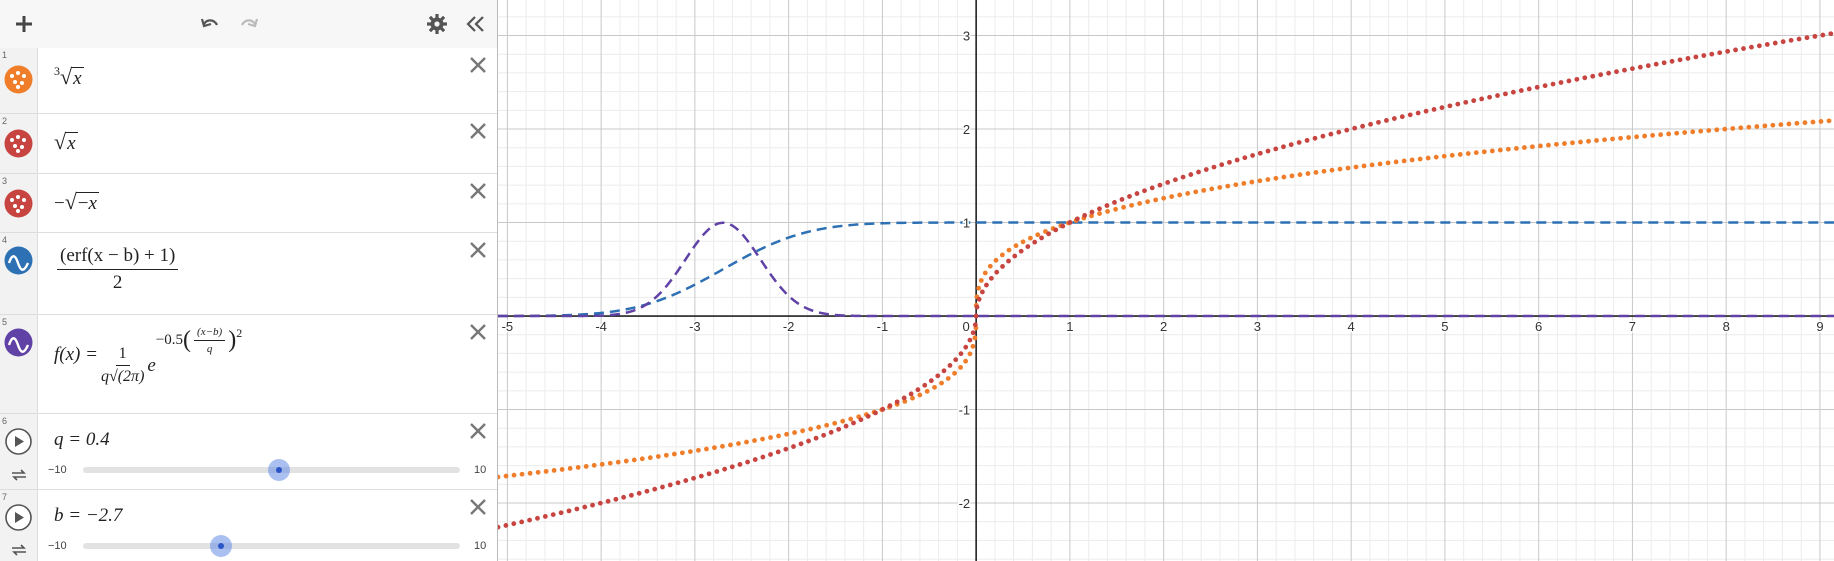 The height and width of the screenshot is (561, 1834). What do you see at coordinates (88, 515) in the screenshot?
I see `slider-label: b = −2.7` at bounding box center [88, 515].